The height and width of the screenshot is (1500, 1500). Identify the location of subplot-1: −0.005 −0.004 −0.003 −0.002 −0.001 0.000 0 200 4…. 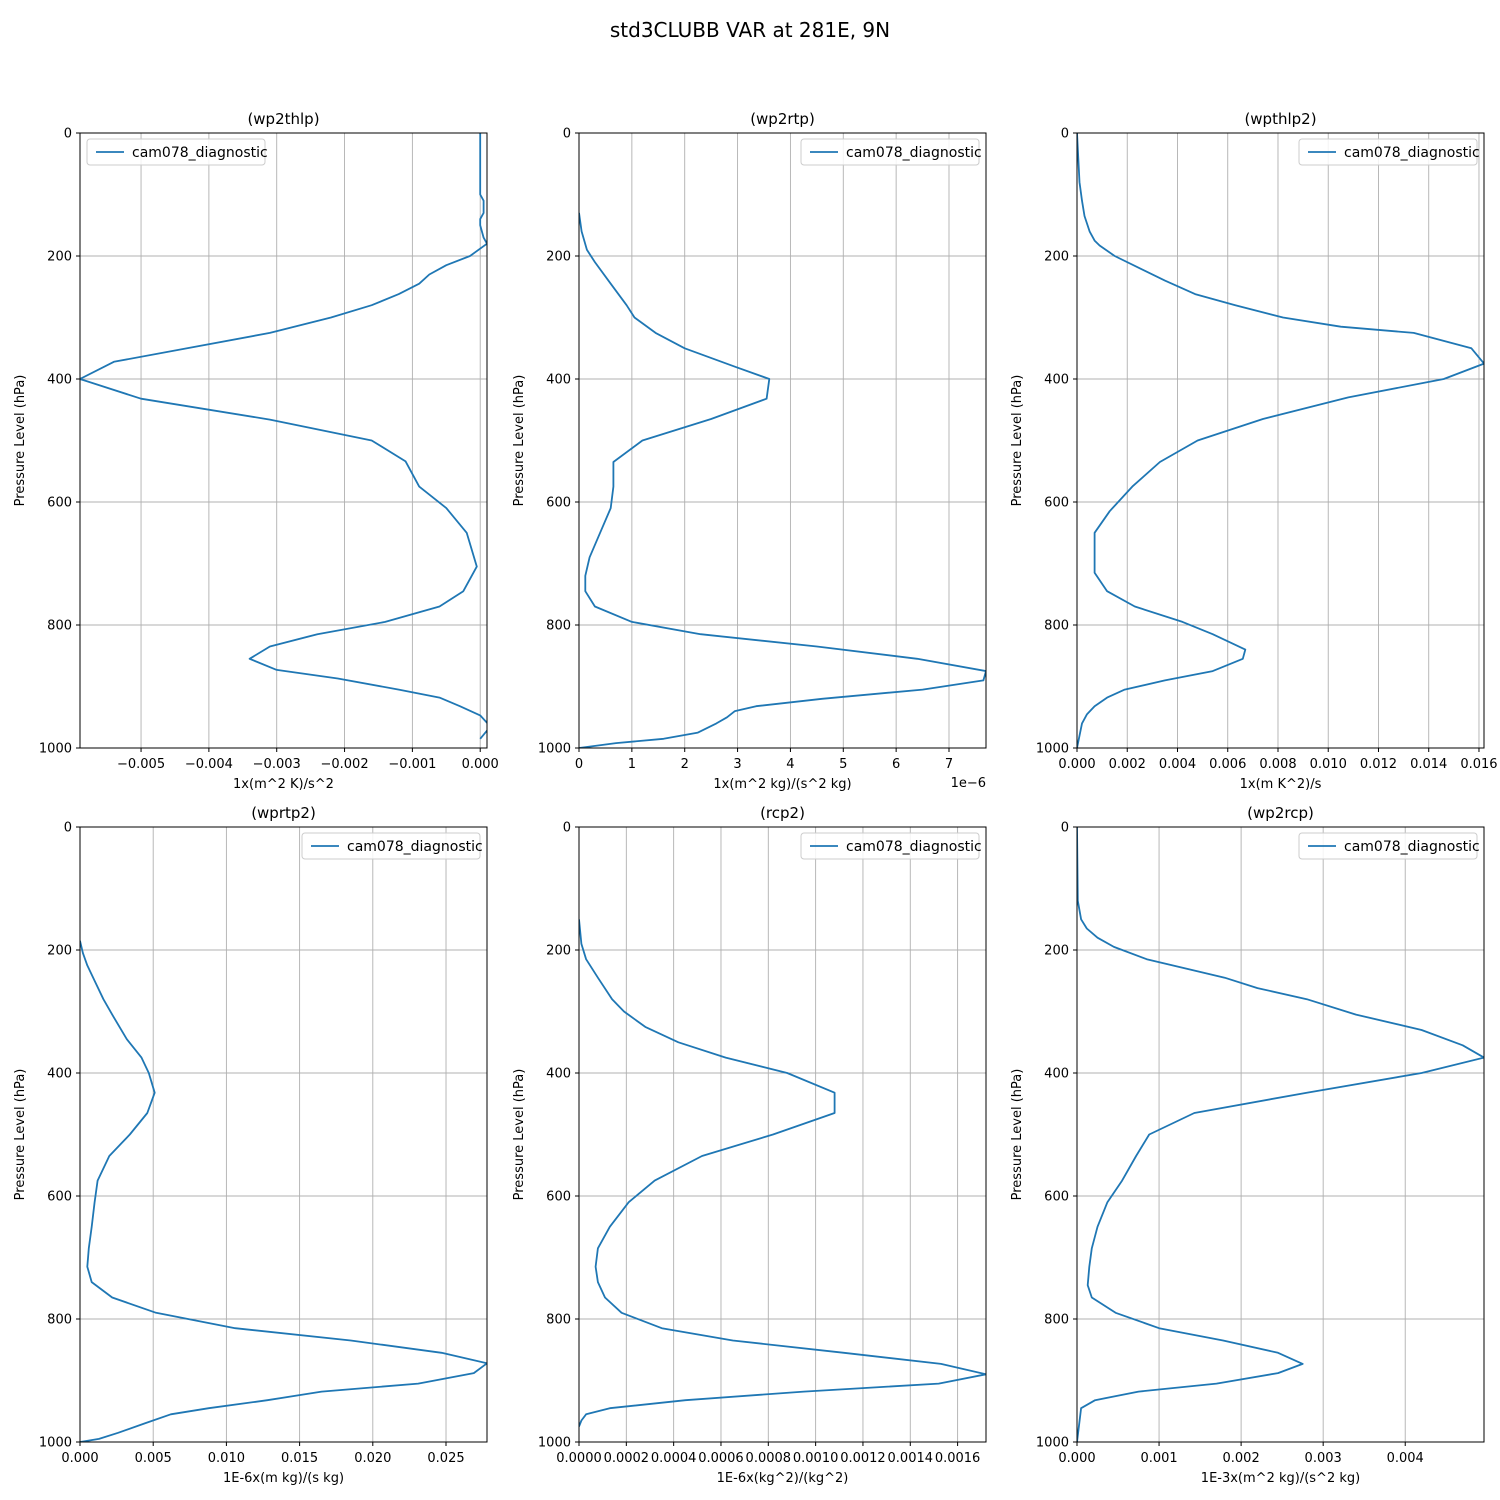
(256, 451).